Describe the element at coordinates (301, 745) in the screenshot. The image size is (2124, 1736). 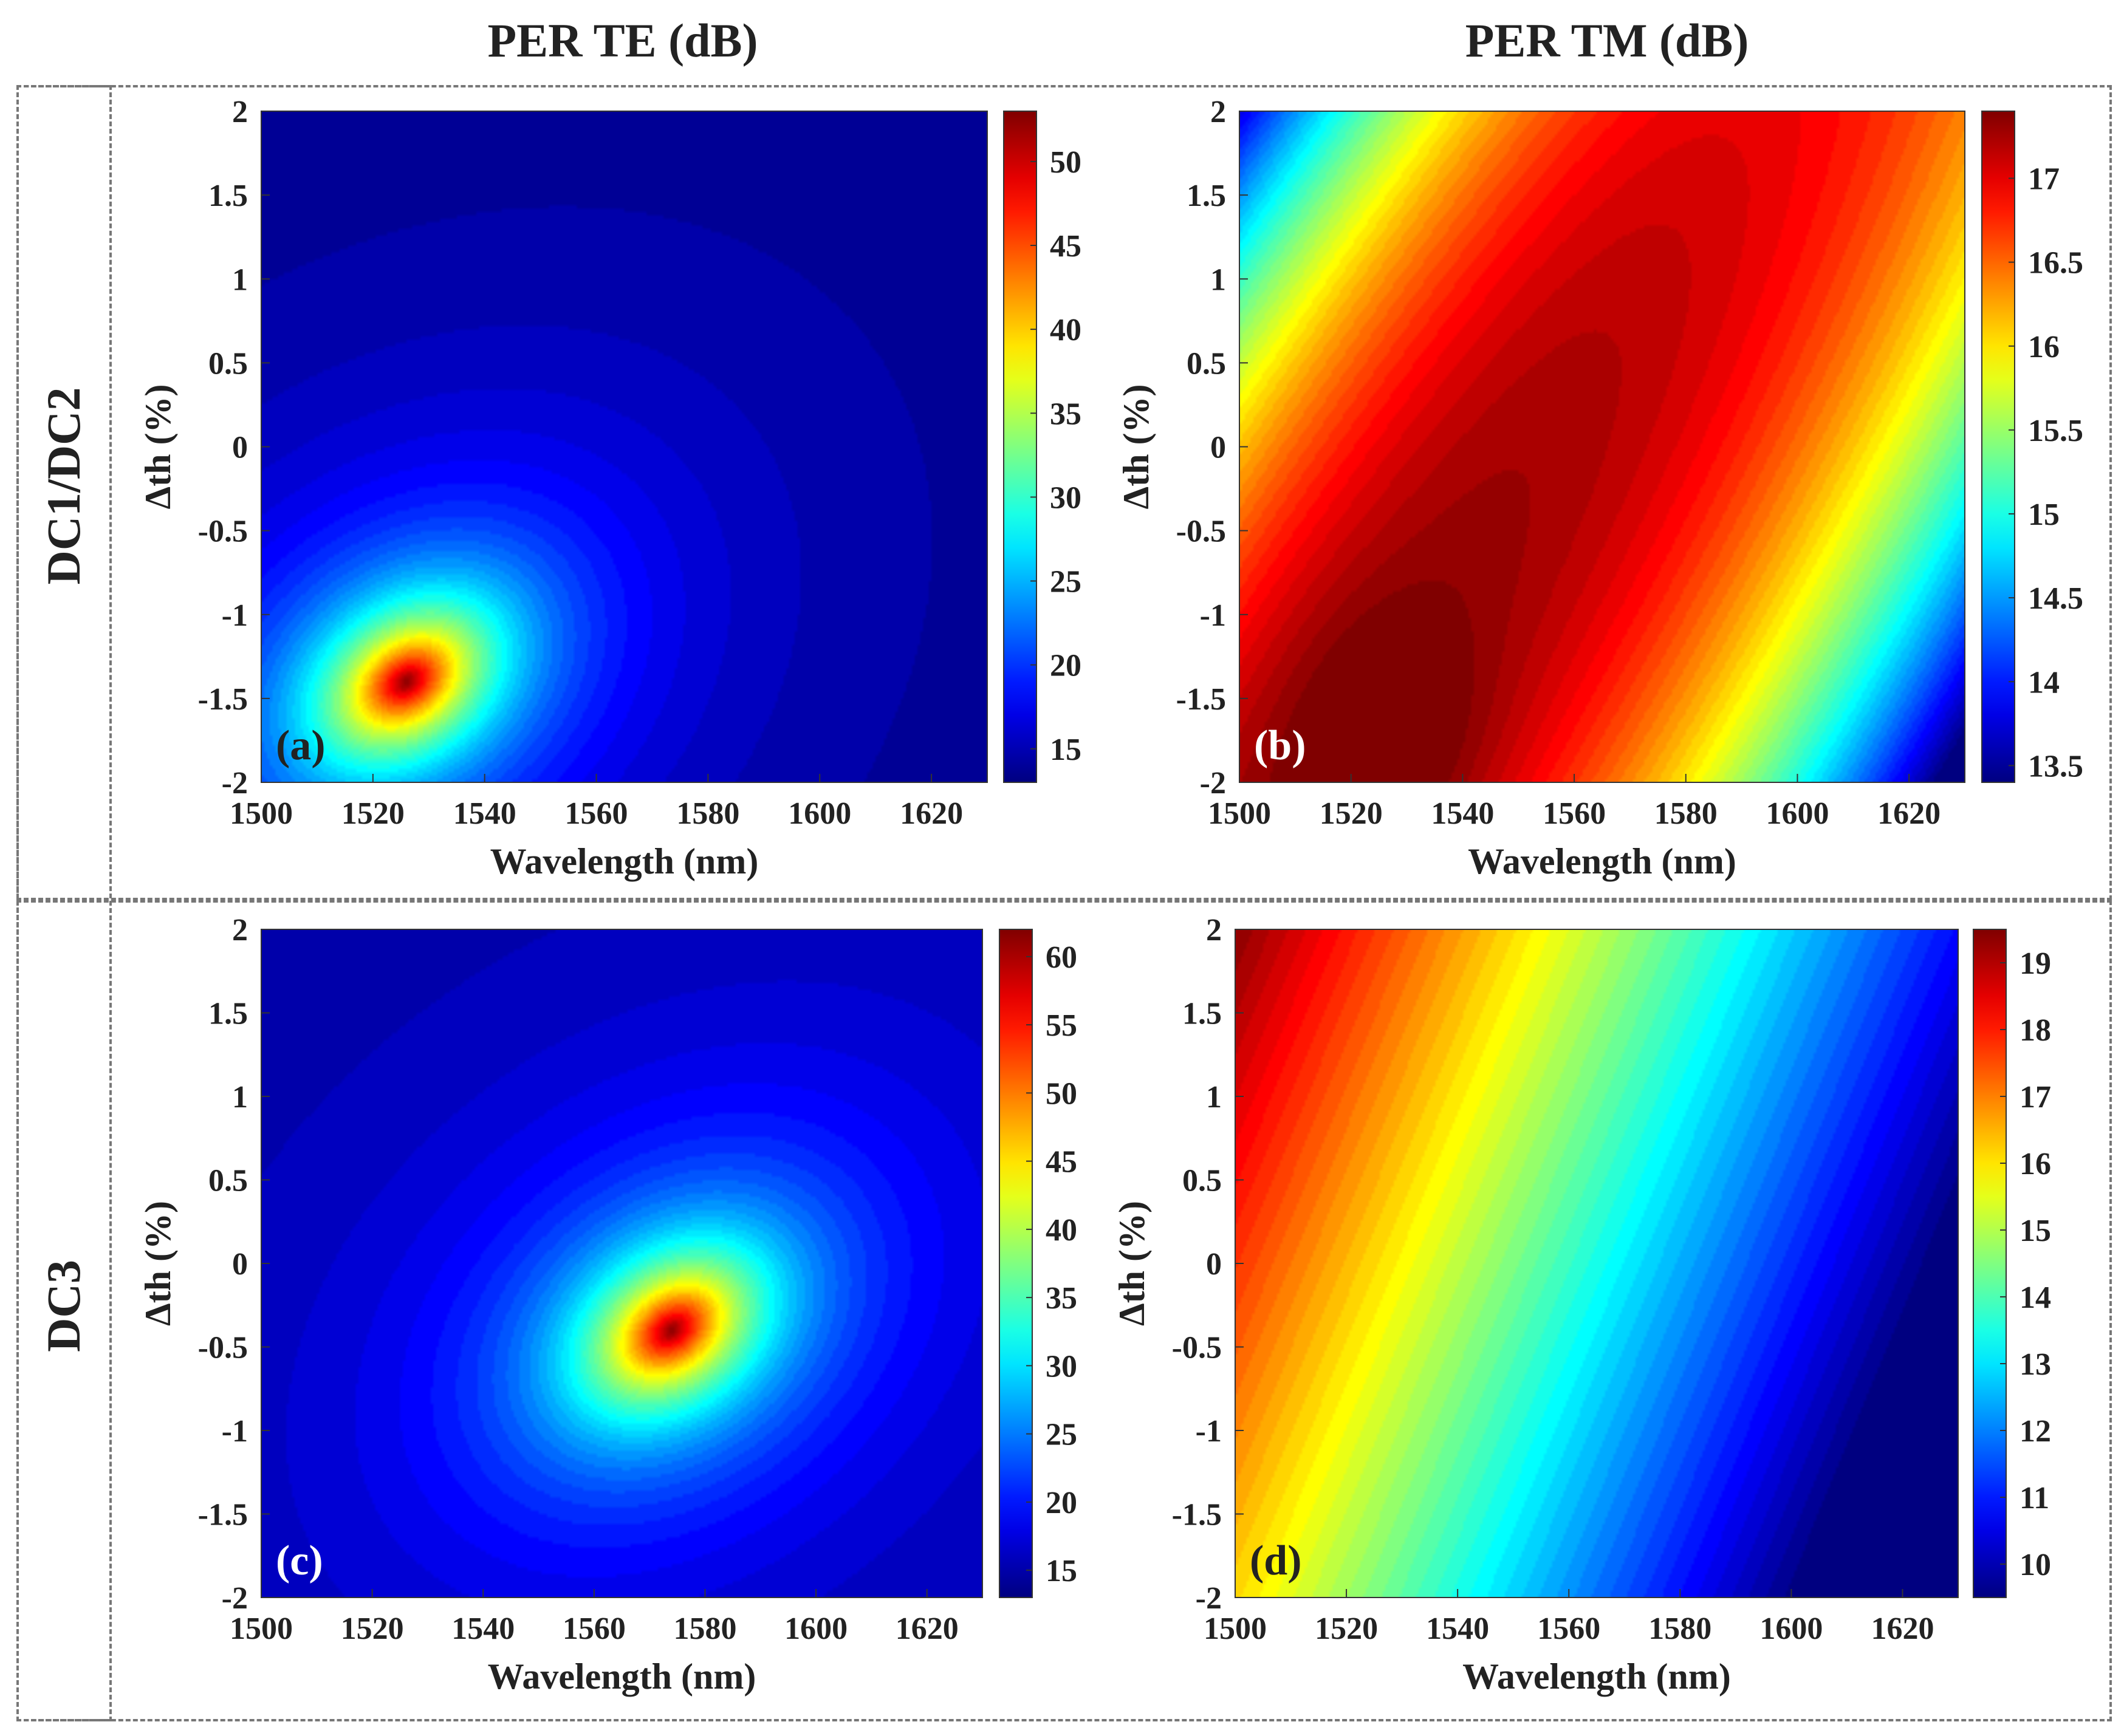
I see `panel-label-a: (a)` at that location.